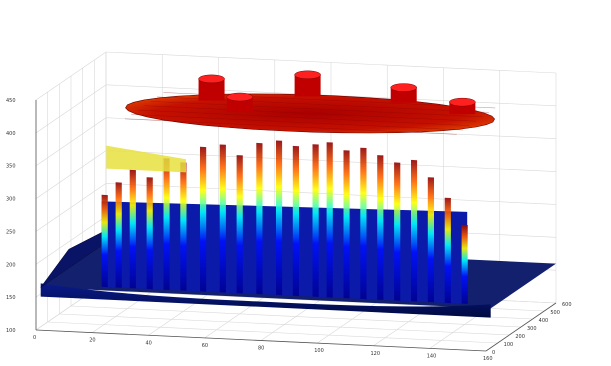 Image resolution: width=611 pixels, height=366 pixels. Describe the element at coordinates (376, 354) in the screenshot. I see `x-tick-label: 120` at that location.